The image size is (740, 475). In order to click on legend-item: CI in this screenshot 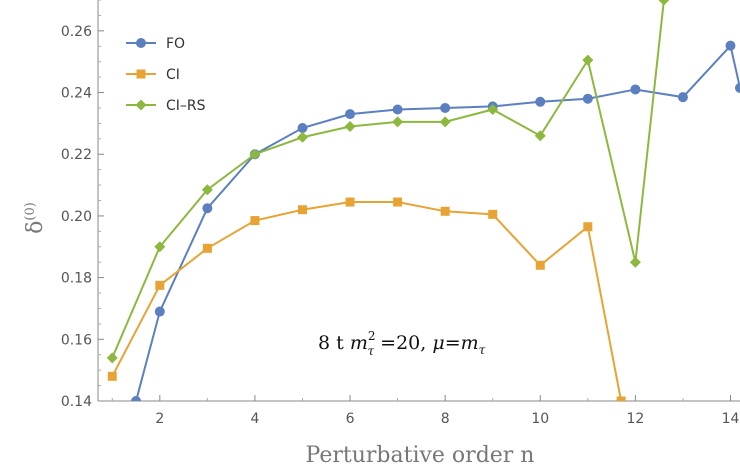, I will do `click(153, 75)`.